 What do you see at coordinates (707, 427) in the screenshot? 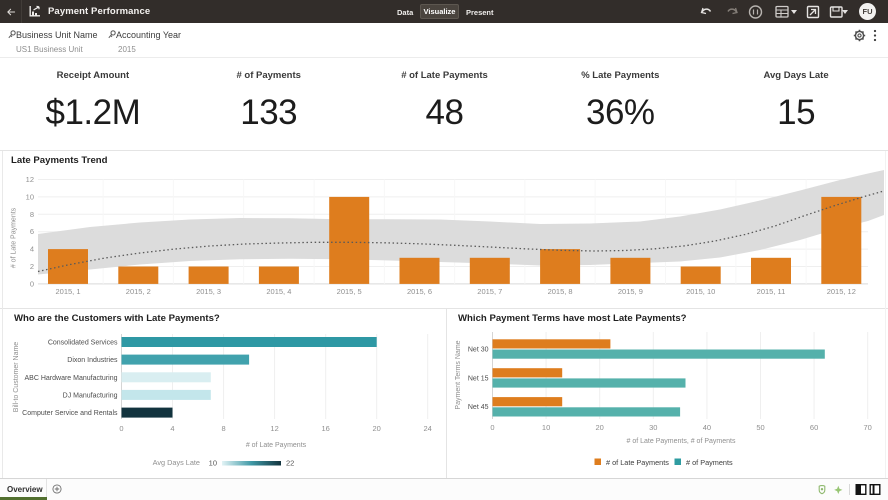
I see `svg-text: 40` at bounding box center [707, 427].